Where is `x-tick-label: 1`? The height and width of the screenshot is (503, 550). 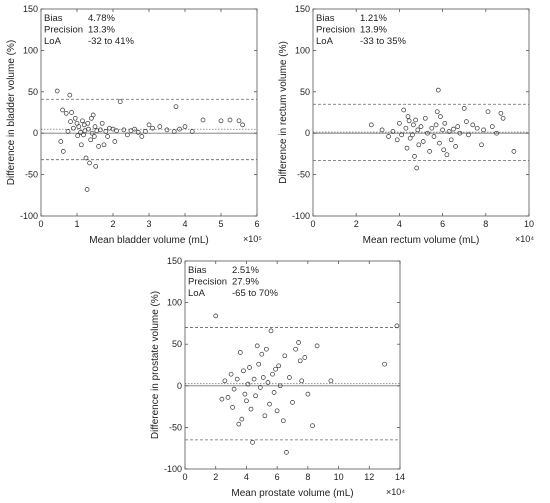 x-tick-label: 1 is located at coordinates (76, 224).